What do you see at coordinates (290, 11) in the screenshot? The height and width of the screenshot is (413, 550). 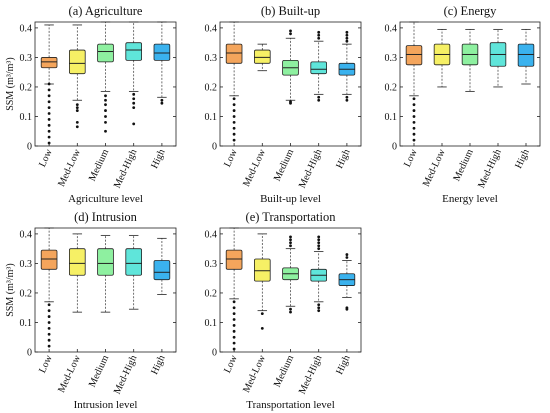 I see `chart-title: (b) Built-up` at bounding box center [290, 11].